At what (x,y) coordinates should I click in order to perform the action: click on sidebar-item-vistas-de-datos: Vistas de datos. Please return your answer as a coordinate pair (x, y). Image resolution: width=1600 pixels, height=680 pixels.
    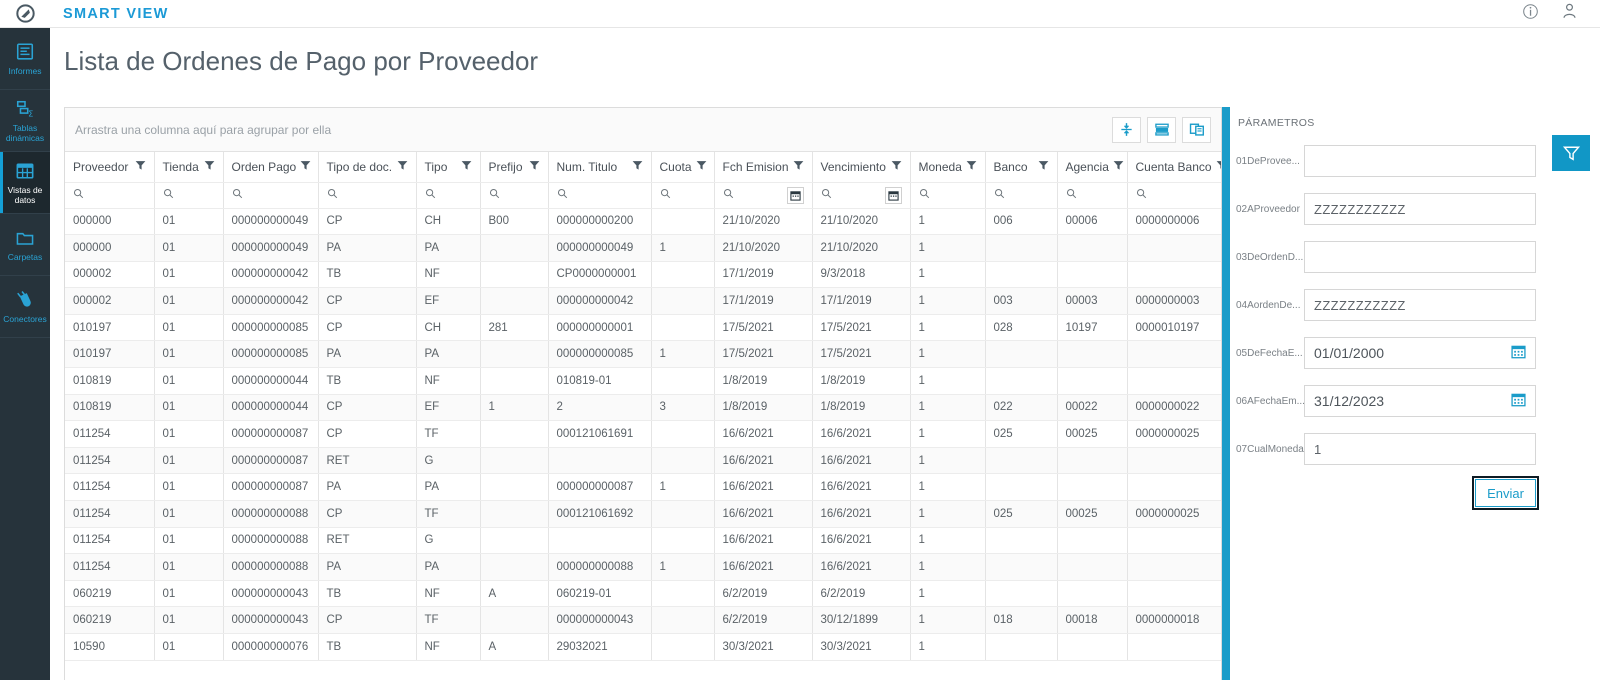
    Looking at the image, I should click on (25, 183).